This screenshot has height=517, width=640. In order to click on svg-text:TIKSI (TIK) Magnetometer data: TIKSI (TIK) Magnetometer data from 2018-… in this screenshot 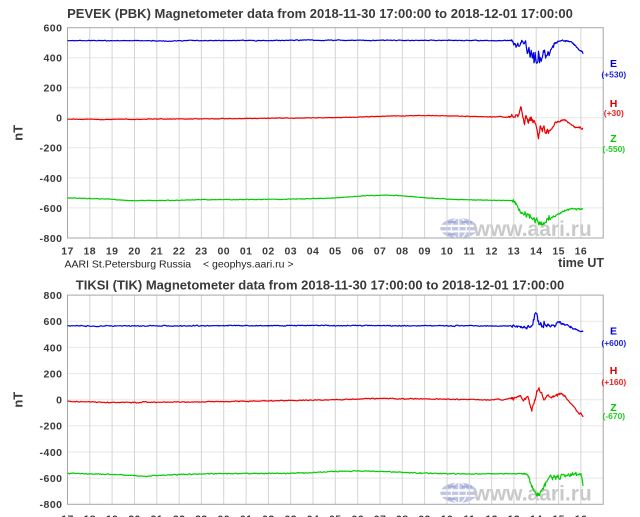, I will do `click(320, 285)`.